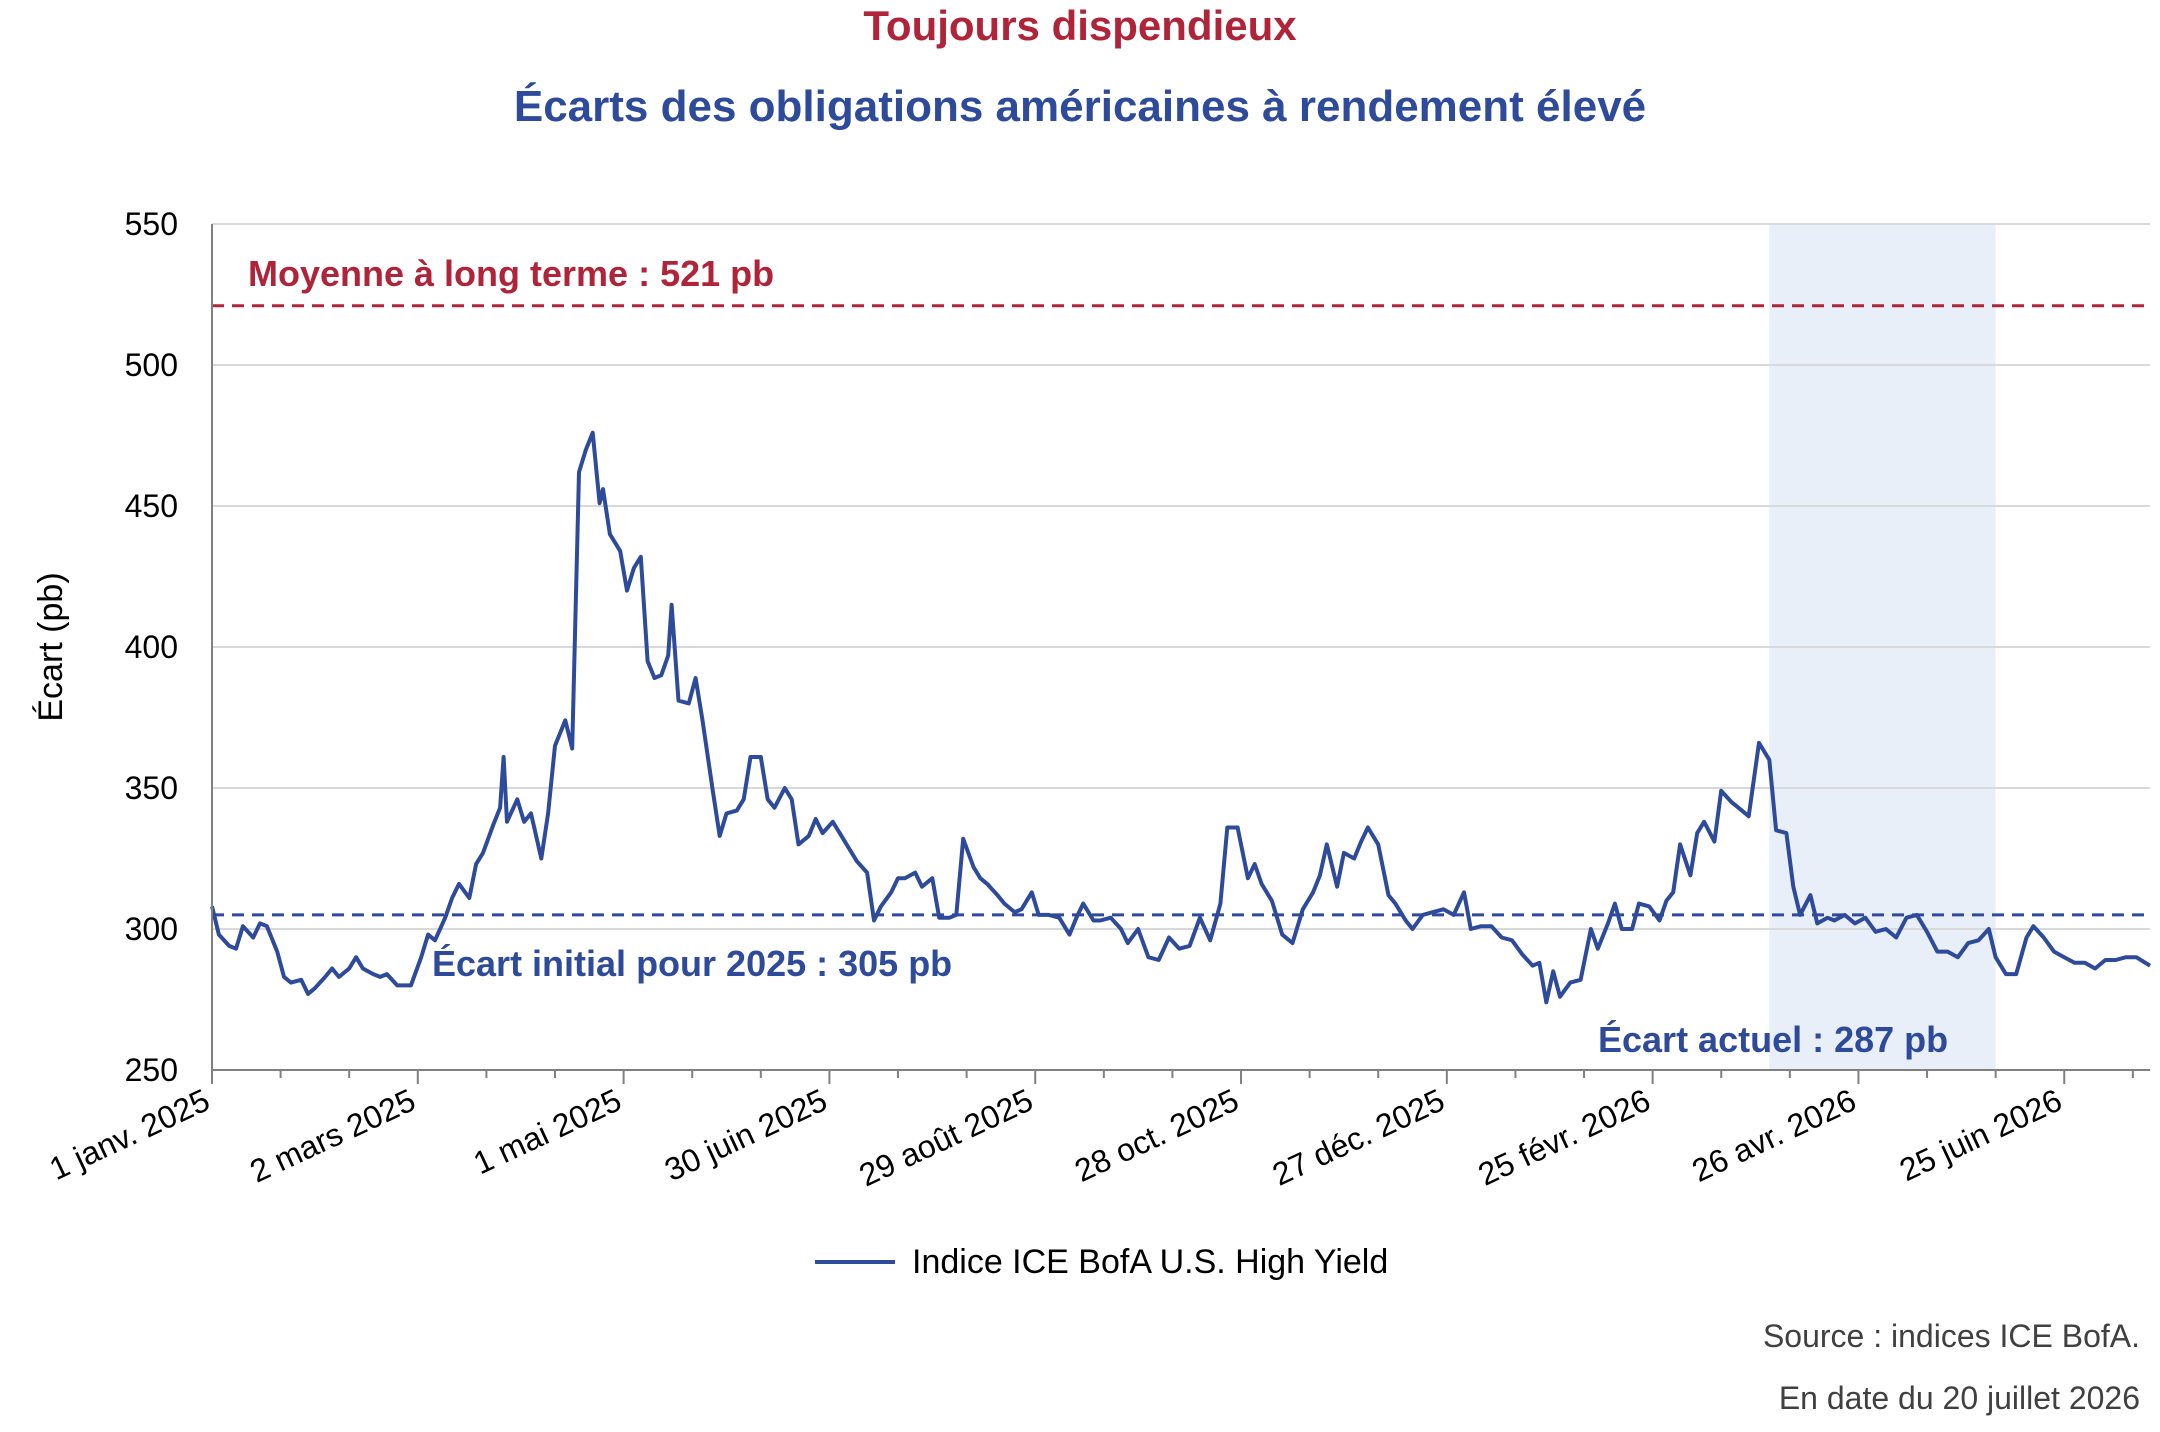 Image resolution: width=2160 pixels, height=1432 pixels. What do you see at coordinates (1959, 1398) in the screenshot?
I see `date-note: En date du 20 juillet 2026` at bounding box center [1959, 1398].